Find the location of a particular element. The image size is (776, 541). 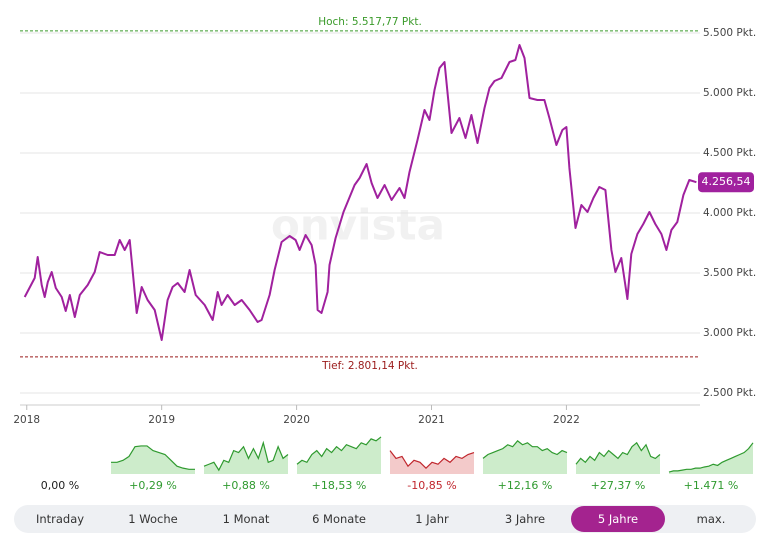

period-tab: 1 Jahr is located at coordinates (432, 519).